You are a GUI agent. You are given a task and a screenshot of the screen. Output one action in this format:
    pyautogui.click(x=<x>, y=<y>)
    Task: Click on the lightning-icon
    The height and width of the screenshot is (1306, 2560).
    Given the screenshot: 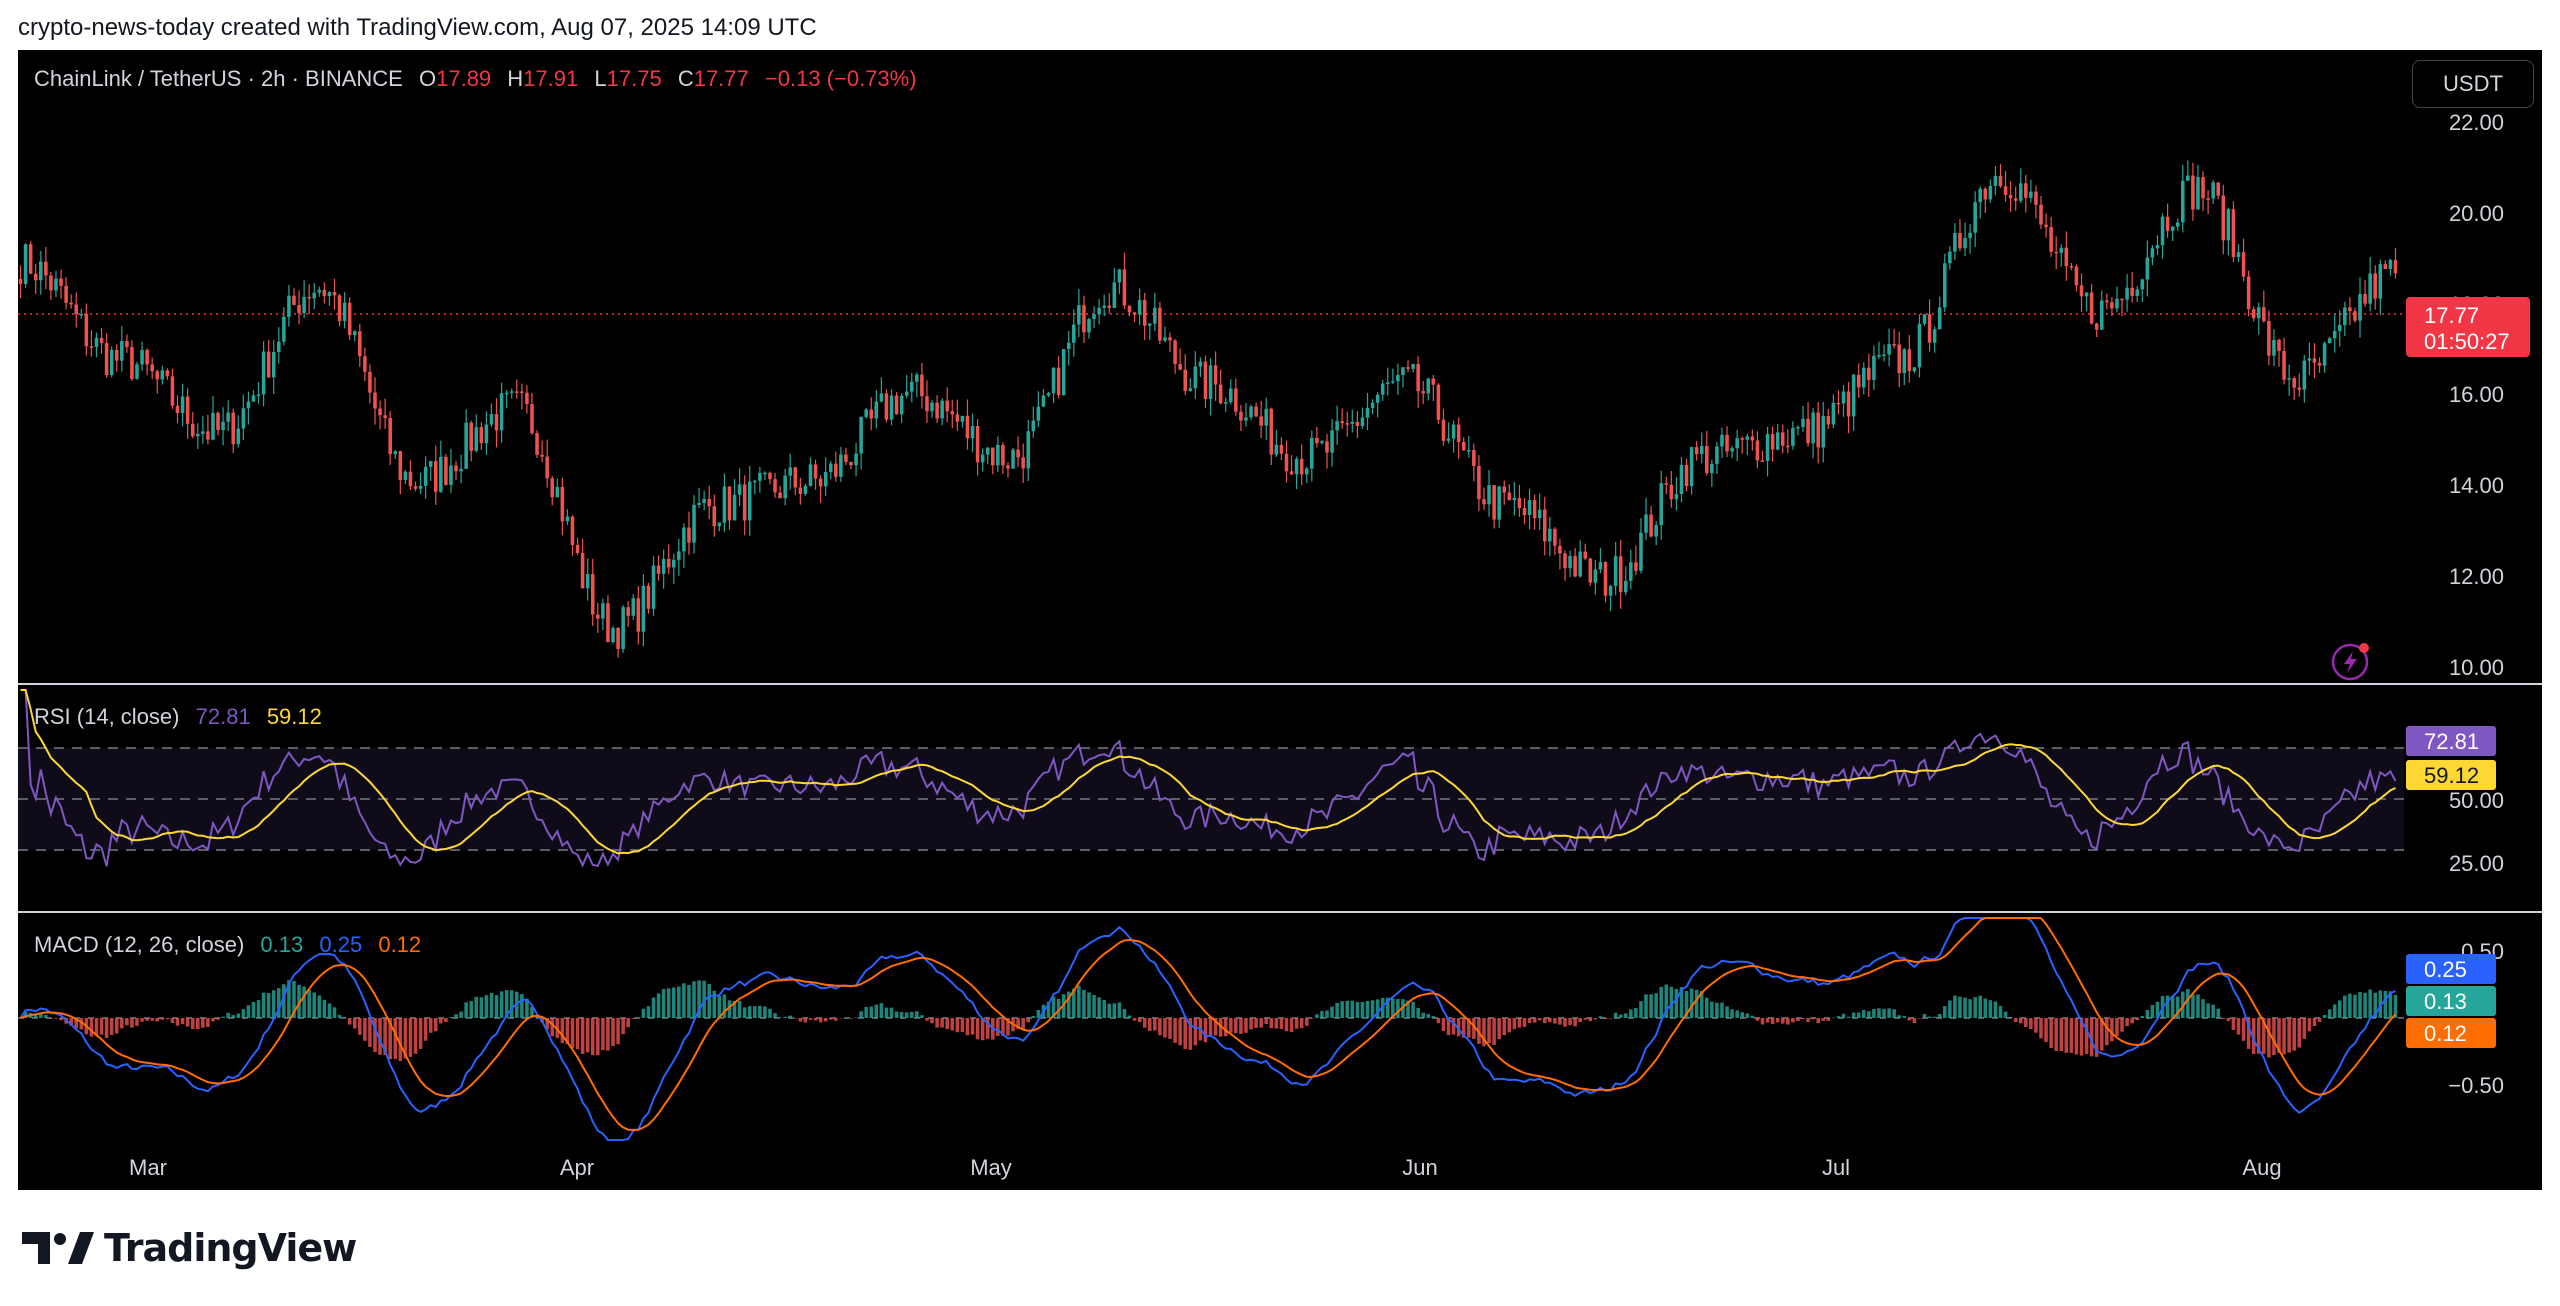 What is the action you would take?
    pyautogui.click(x=2352, y=660)
    